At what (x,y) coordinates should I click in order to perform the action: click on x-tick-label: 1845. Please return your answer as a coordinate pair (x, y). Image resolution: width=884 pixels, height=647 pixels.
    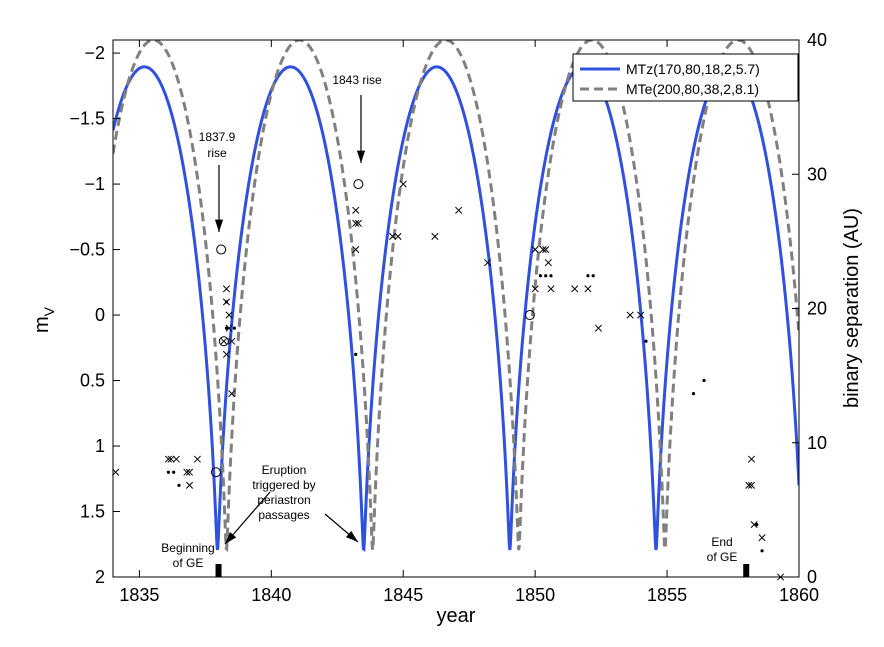
    Looking at the image, I should click on (403, 595).